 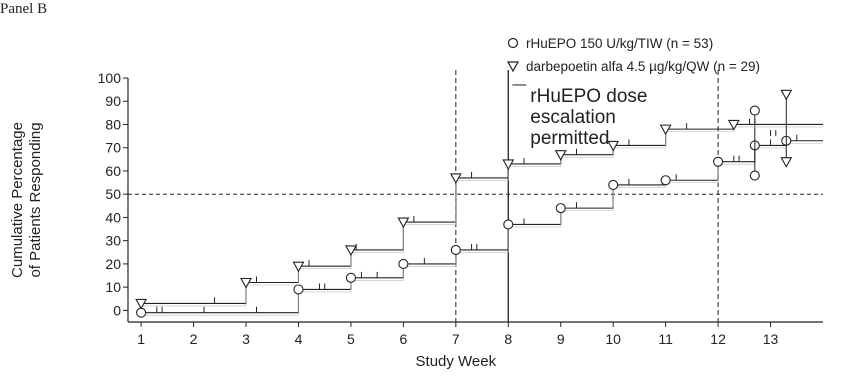 What do you see at coordinates (569, 138) in the screenshot?
I see `annotation-line-3: permitted` at bounding box center [569, 138].